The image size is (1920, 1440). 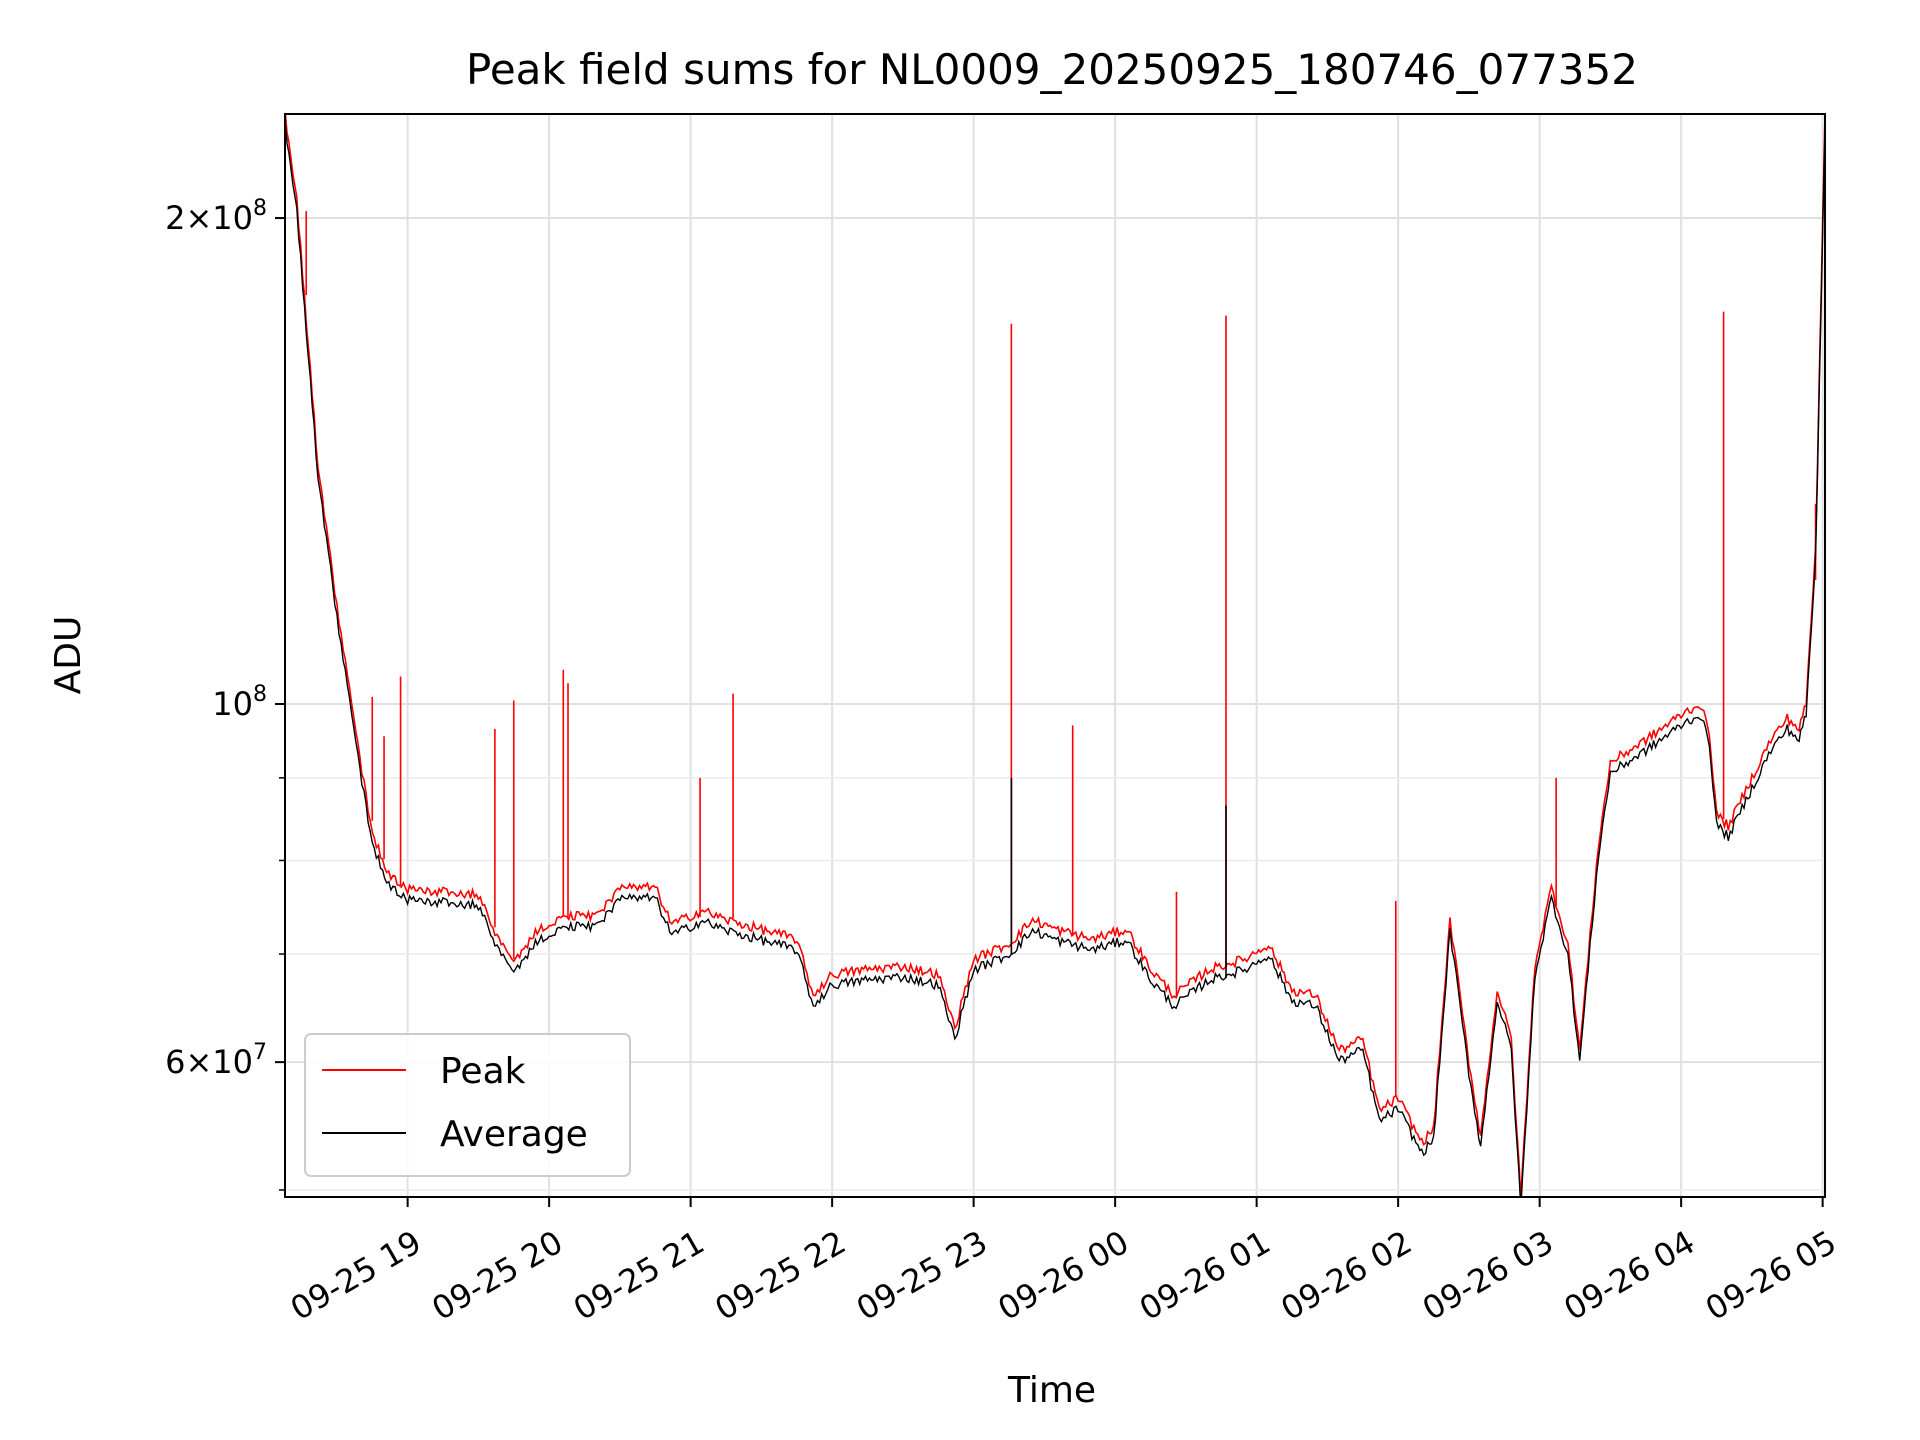 I want to click on x-tick-label: 09-26 04, so click(x=1630, y=1275).